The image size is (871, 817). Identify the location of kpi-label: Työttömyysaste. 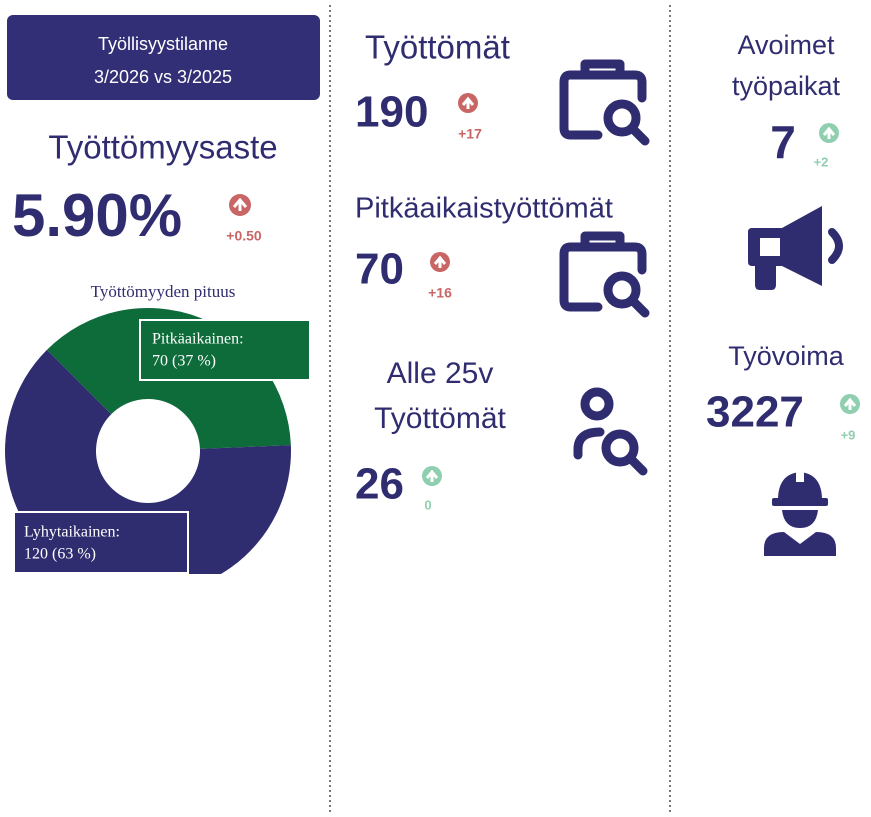
(162, 147).